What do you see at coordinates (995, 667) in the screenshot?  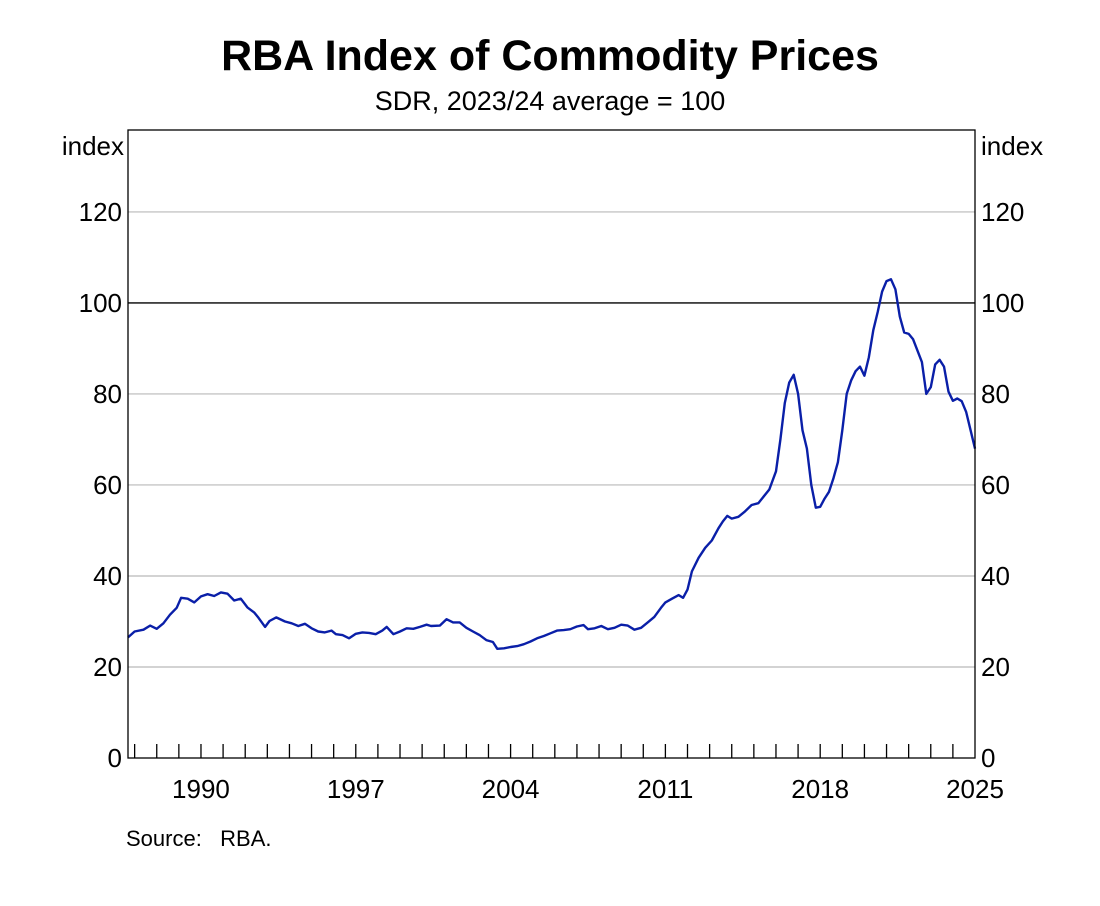 I see `y-tick-label-right-20: 20` at bounding box center [995, 667].